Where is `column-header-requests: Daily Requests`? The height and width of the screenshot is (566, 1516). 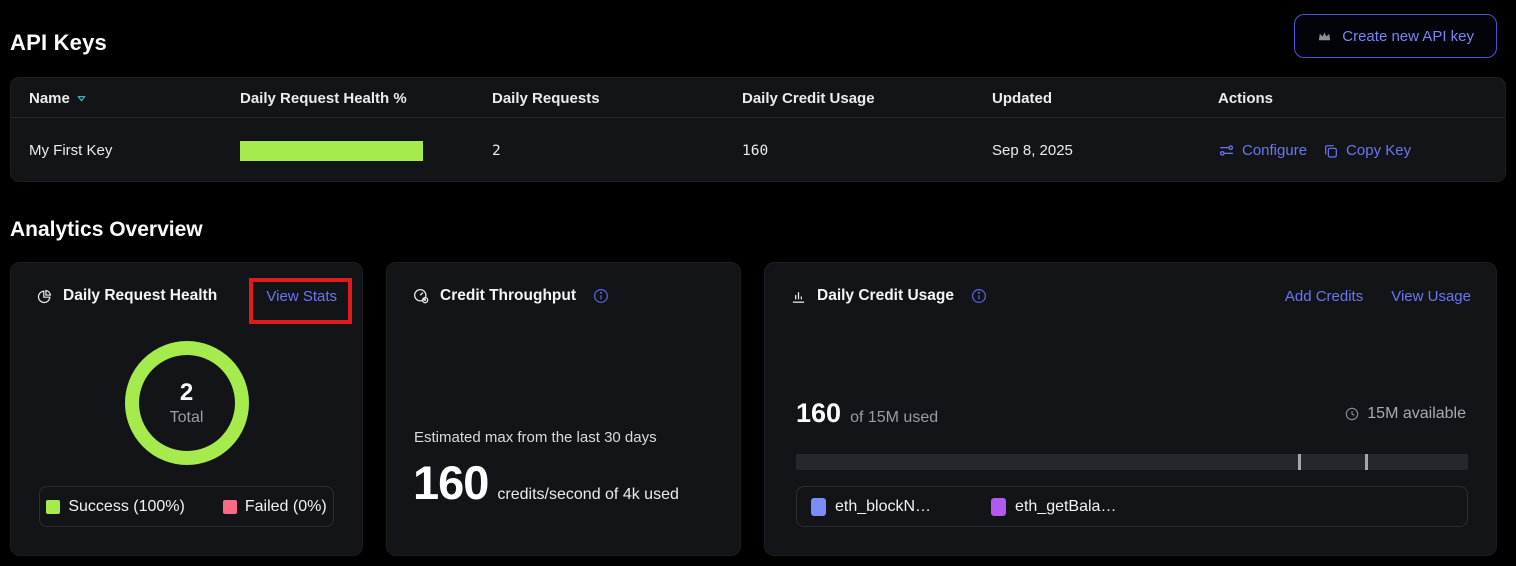 column-header-requests: Daily Requests is located at coordinates (546, 98).